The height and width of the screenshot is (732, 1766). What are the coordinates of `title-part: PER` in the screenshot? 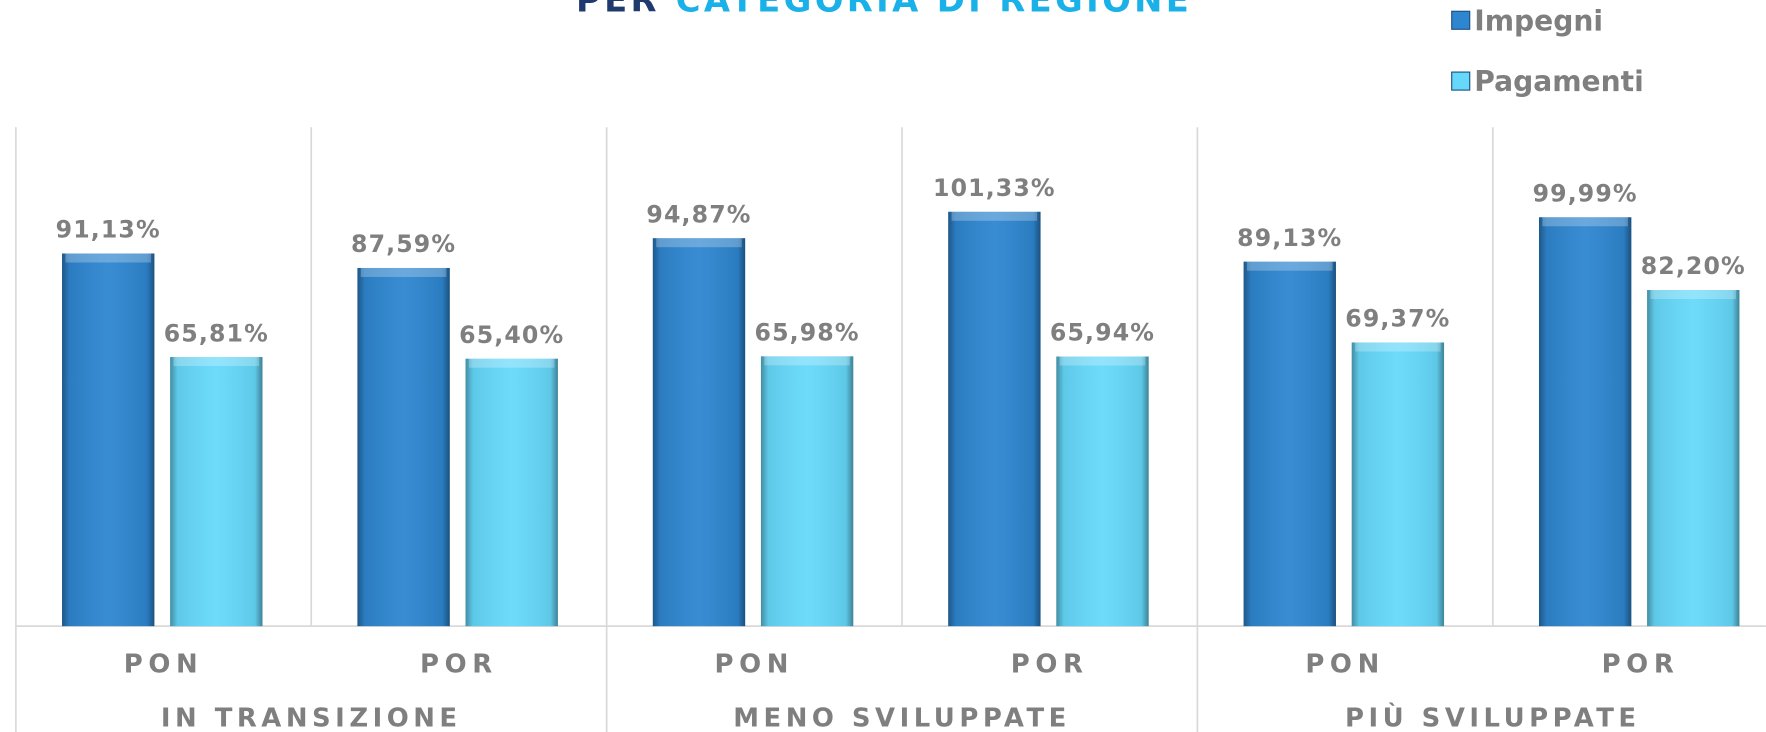 It's located at (618, 9).